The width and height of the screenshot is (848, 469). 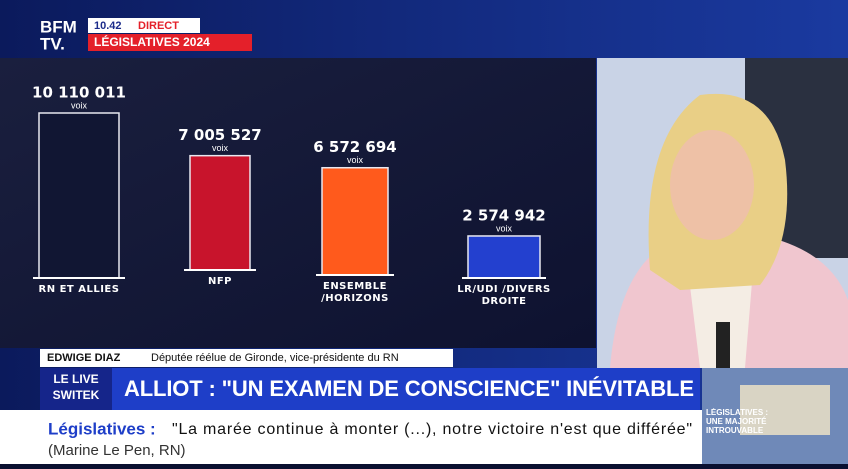 What do you see at coordinates (117, 450) in the screenshot?
I see `ticker-source: (Marine Le Pen, RN)` at bounding box center [117, 450].